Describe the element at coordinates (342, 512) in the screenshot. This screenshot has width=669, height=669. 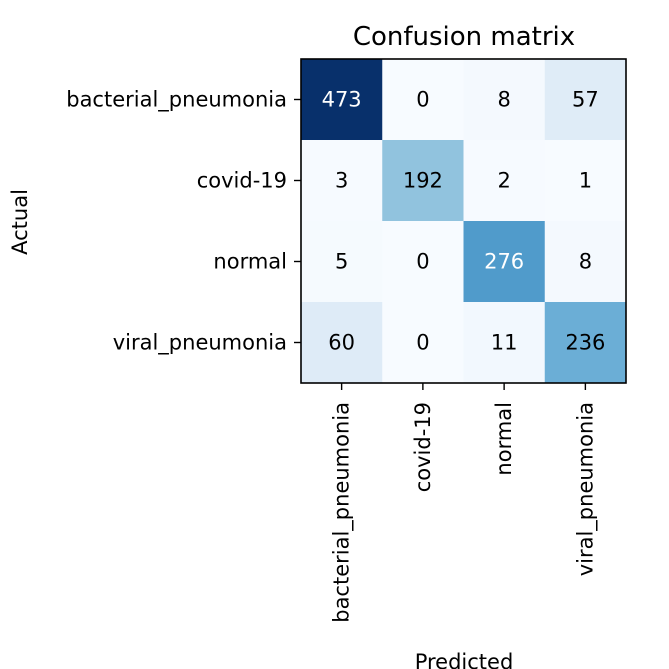
I see `x-tick-label-bacterial-pneumonia: bacterial_pneumonia` at that location.